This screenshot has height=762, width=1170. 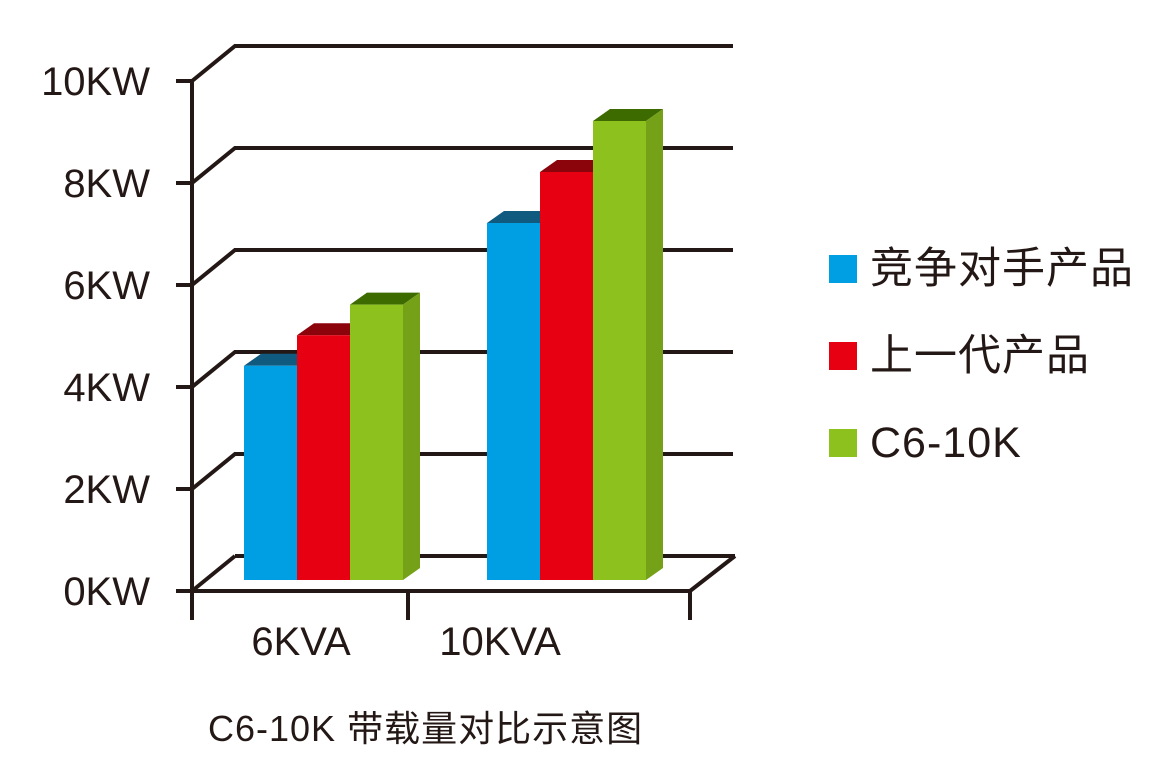 I want to click on legend-swatch-competitor, so click(x=843, y=269).